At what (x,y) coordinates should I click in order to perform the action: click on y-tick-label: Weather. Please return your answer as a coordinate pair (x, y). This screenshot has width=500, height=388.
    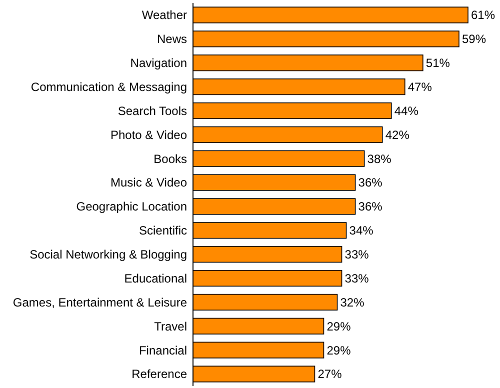
    Looking at the image, I should click on (164, 15).